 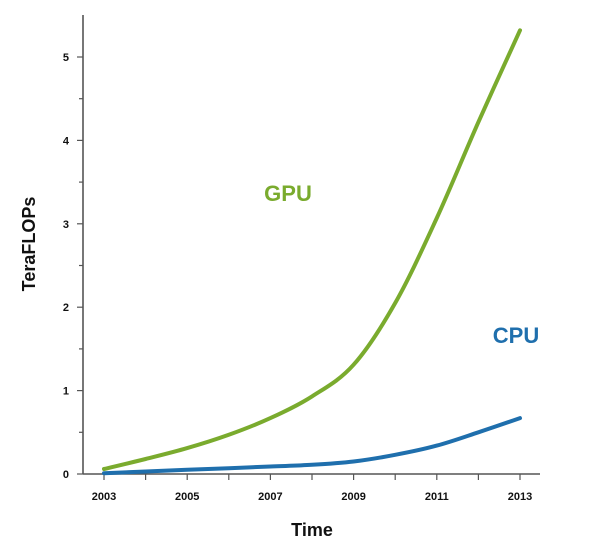 I want to click on y-tick-label: 5, so click(x=66, y=58).